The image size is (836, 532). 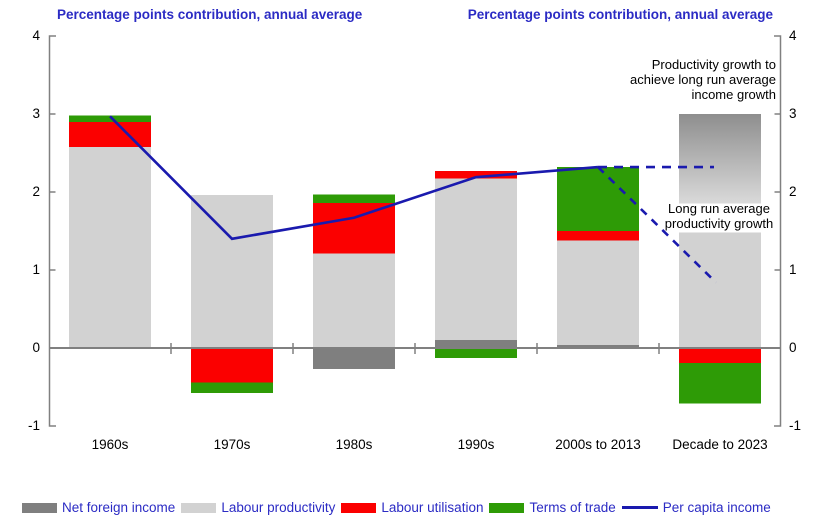 I want to click on legend-label: Terms of trade, so click(x=572, y=507).